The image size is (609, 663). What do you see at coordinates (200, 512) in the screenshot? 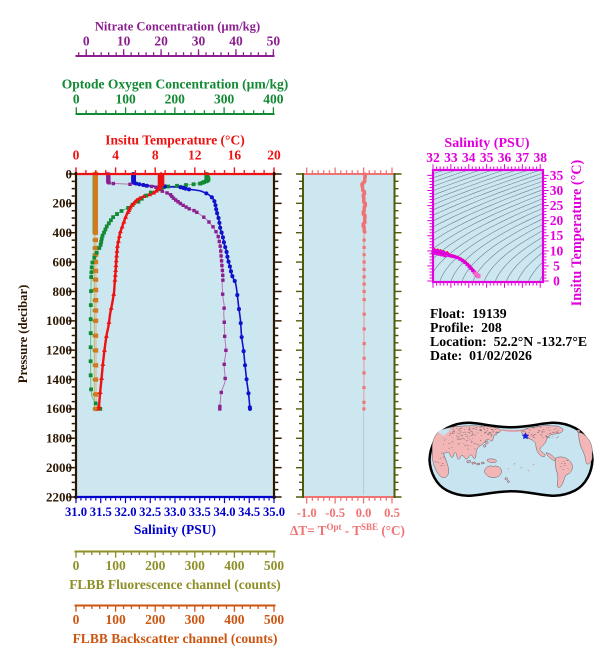
I see `svg-text: 33.5` at bounding box center [200, 512].